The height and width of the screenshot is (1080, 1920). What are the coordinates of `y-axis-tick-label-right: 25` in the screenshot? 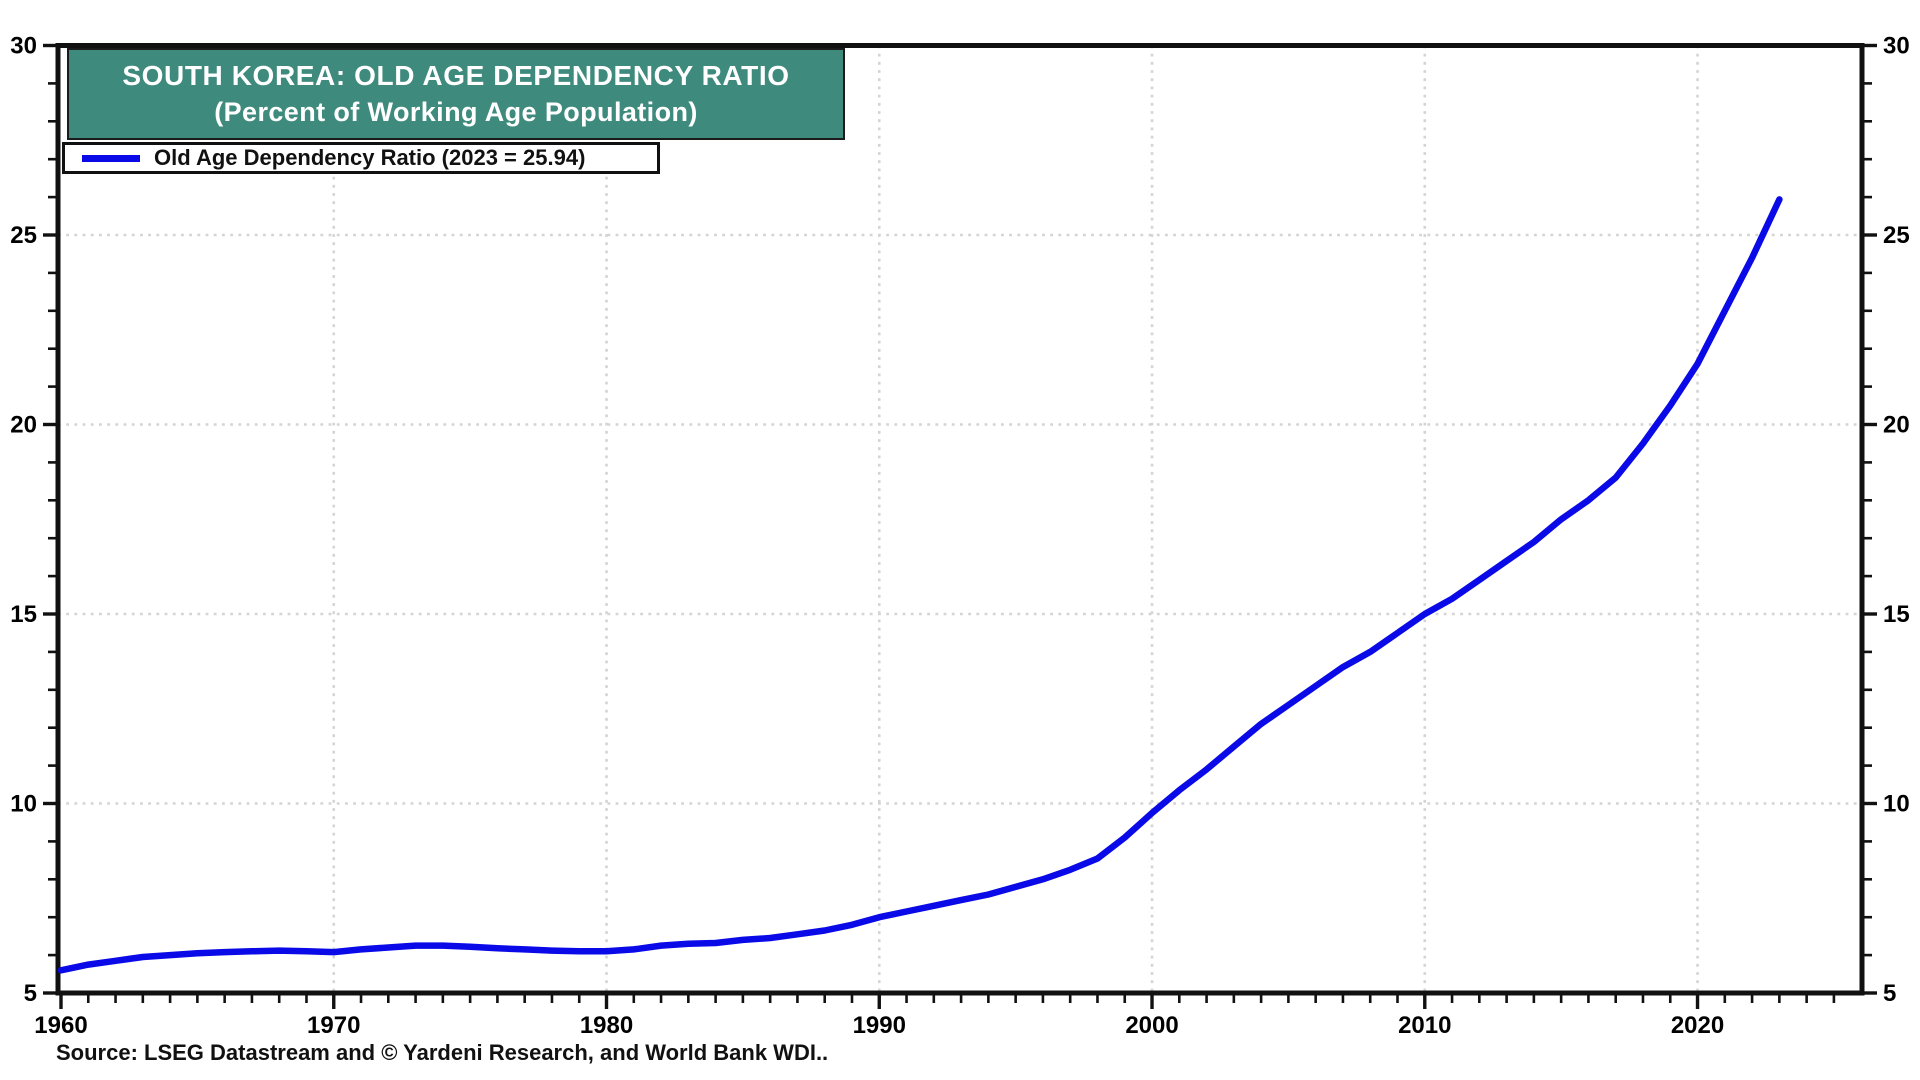 It's located at (1896, 235).